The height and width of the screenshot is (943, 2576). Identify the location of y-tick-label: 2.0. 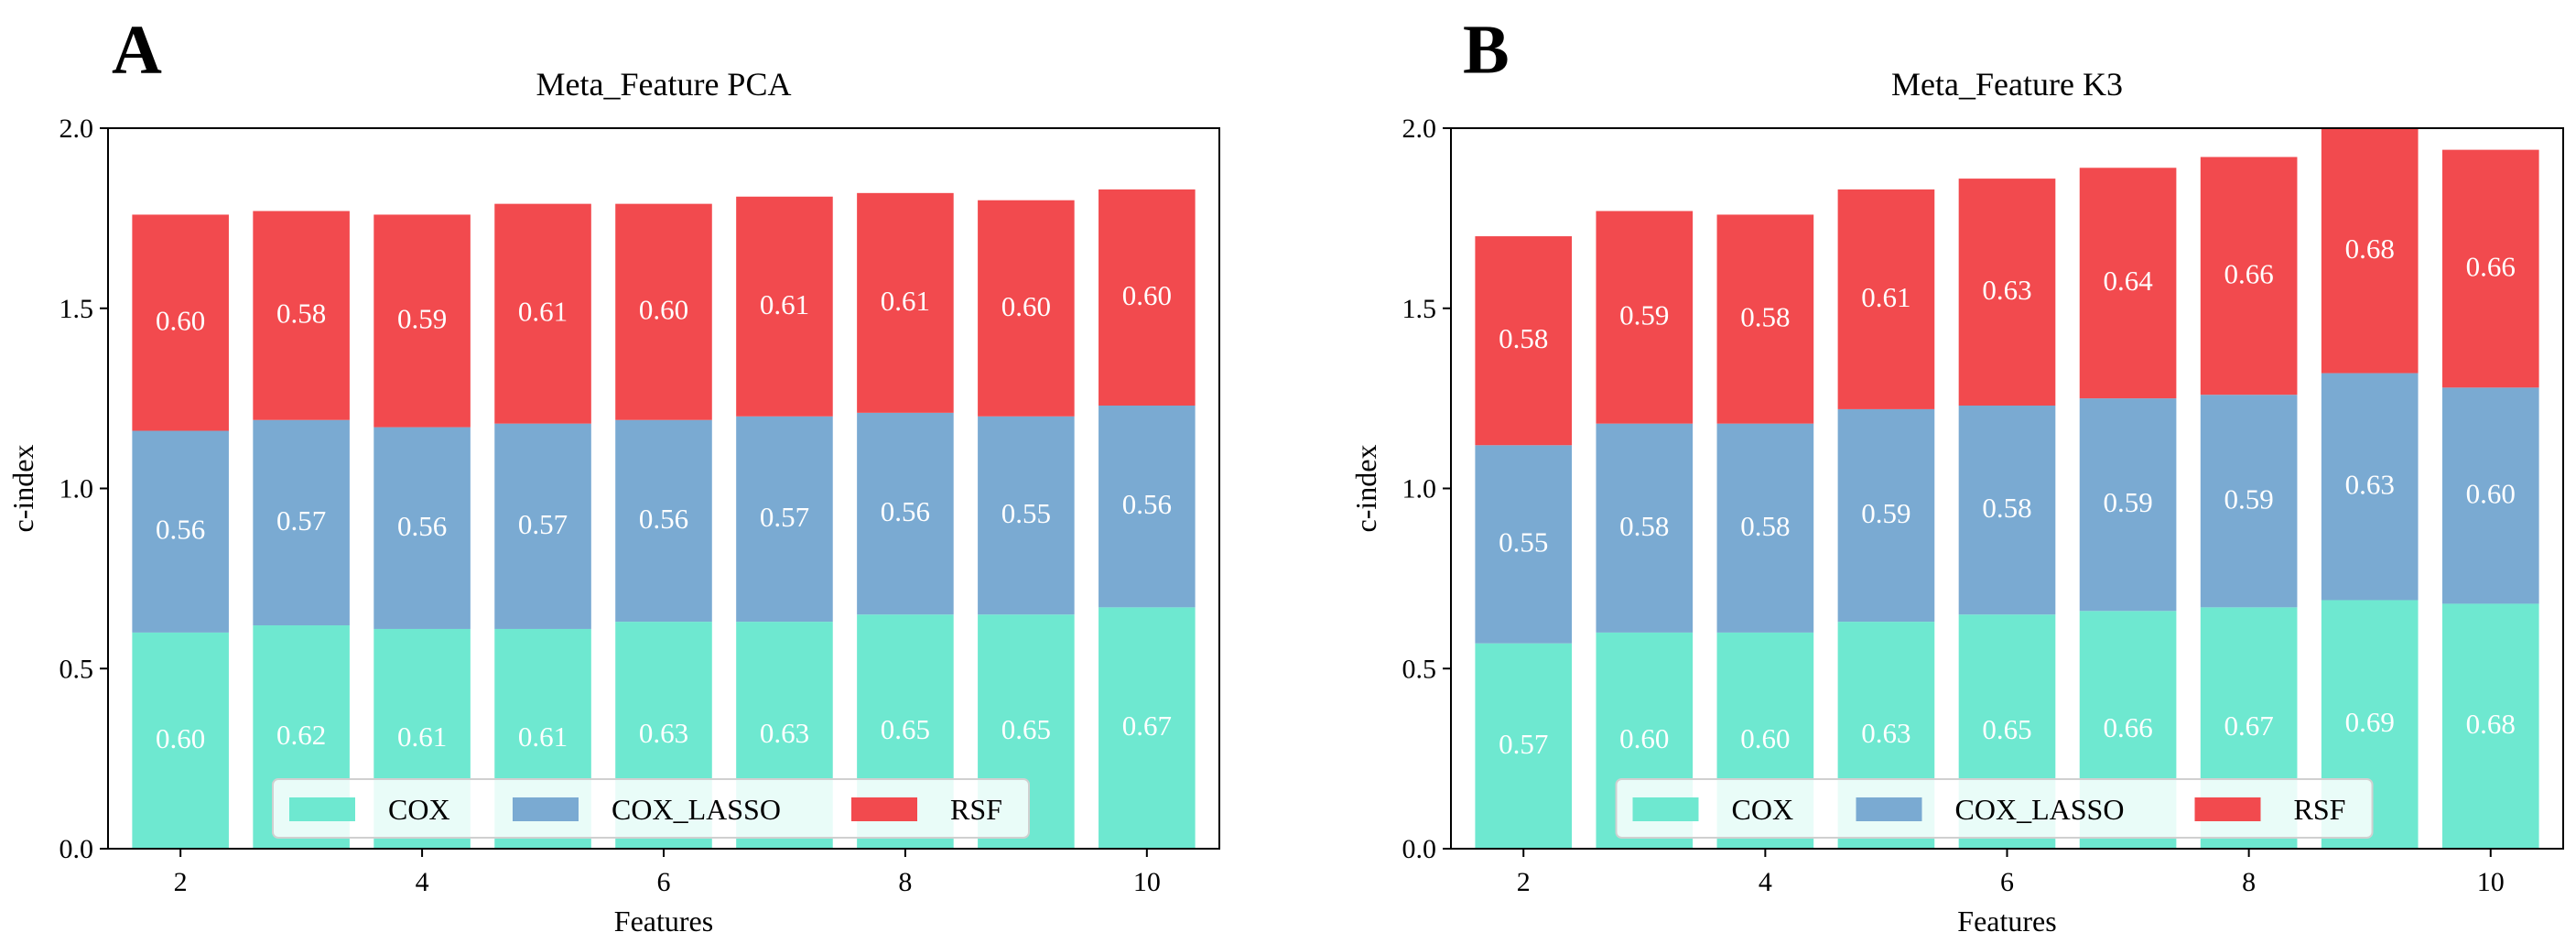
(1420, 129).